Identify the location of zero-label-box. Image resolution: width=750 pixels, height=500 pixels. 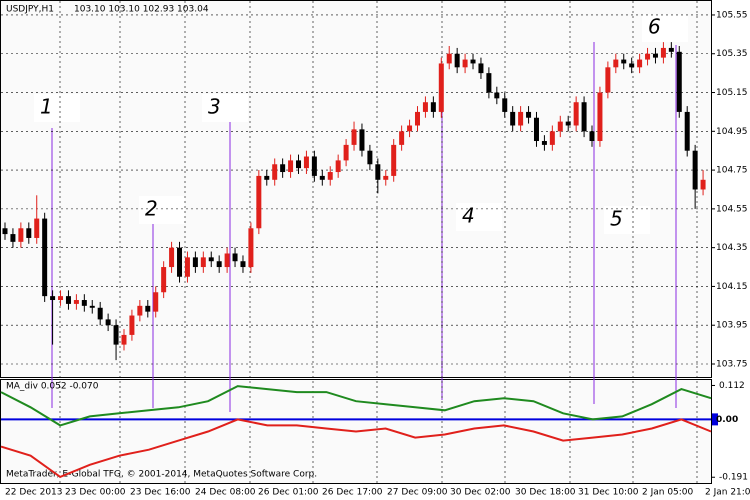
(715, 419).